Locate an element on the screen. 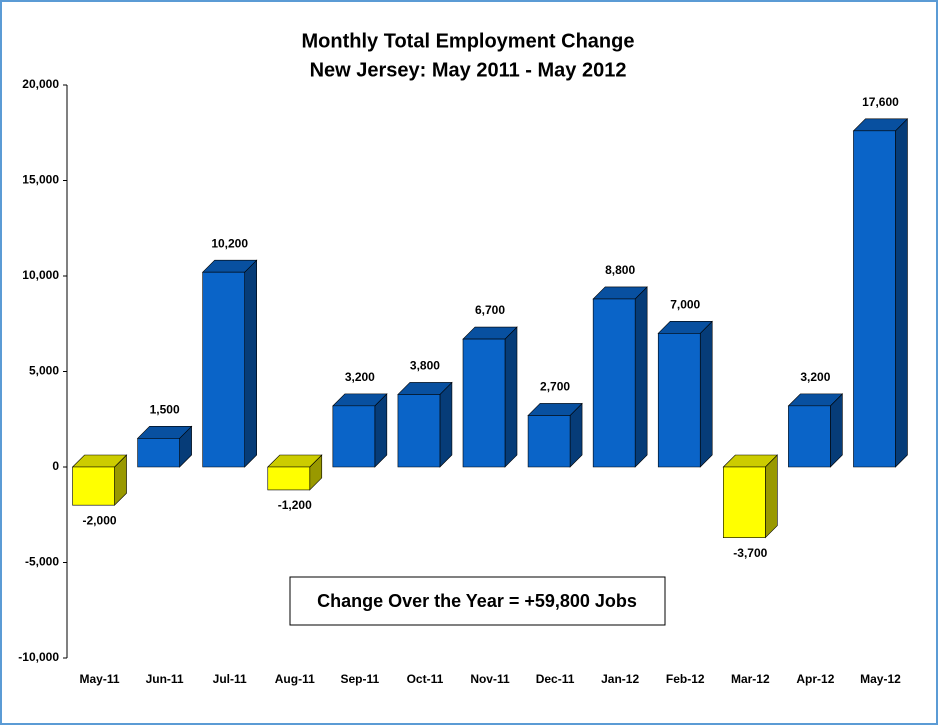 The width and height of the screenshot is (938, 725). y-tick-label: 5,000 is located at coordinates (44, 371).